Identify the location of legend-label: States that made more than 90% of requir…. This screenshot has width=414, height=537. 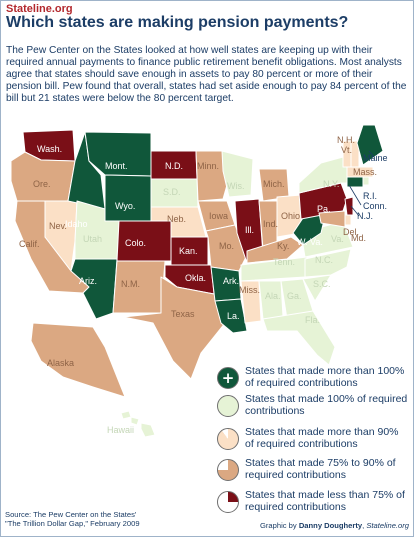
(322, 438).